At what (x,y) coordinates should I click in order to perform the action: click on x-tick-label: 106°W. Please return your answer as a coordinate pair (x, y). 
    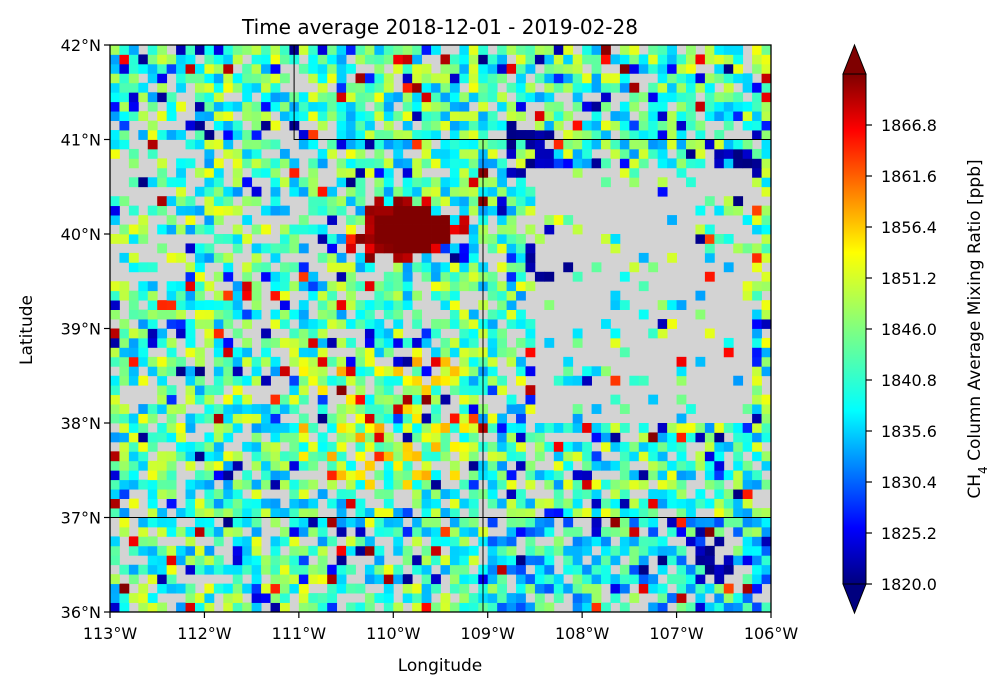
    Looking at the image, I should click on (771, 633).